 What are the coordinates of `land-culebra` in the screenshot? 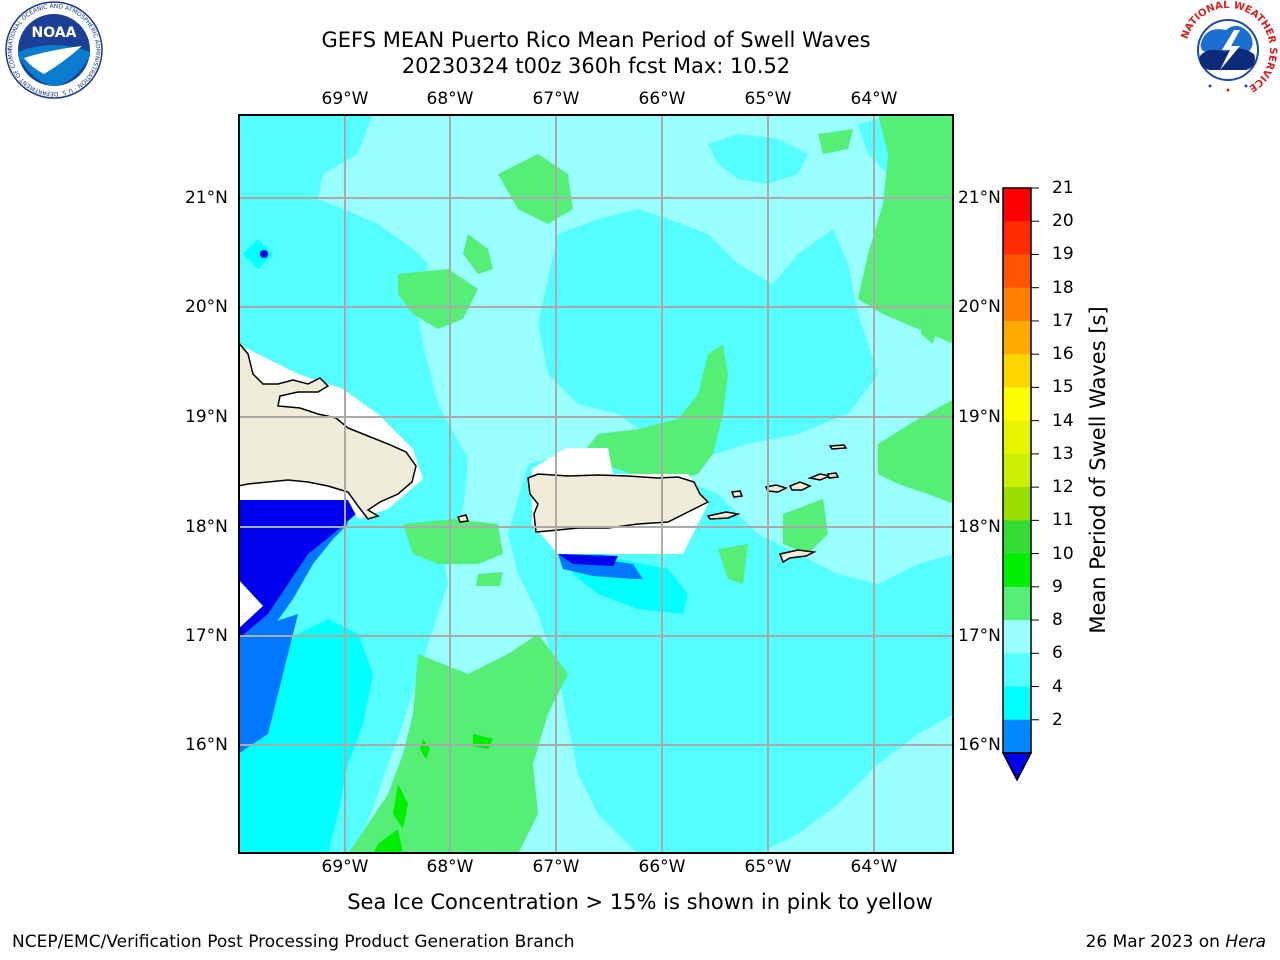 It's located at (737, 494).